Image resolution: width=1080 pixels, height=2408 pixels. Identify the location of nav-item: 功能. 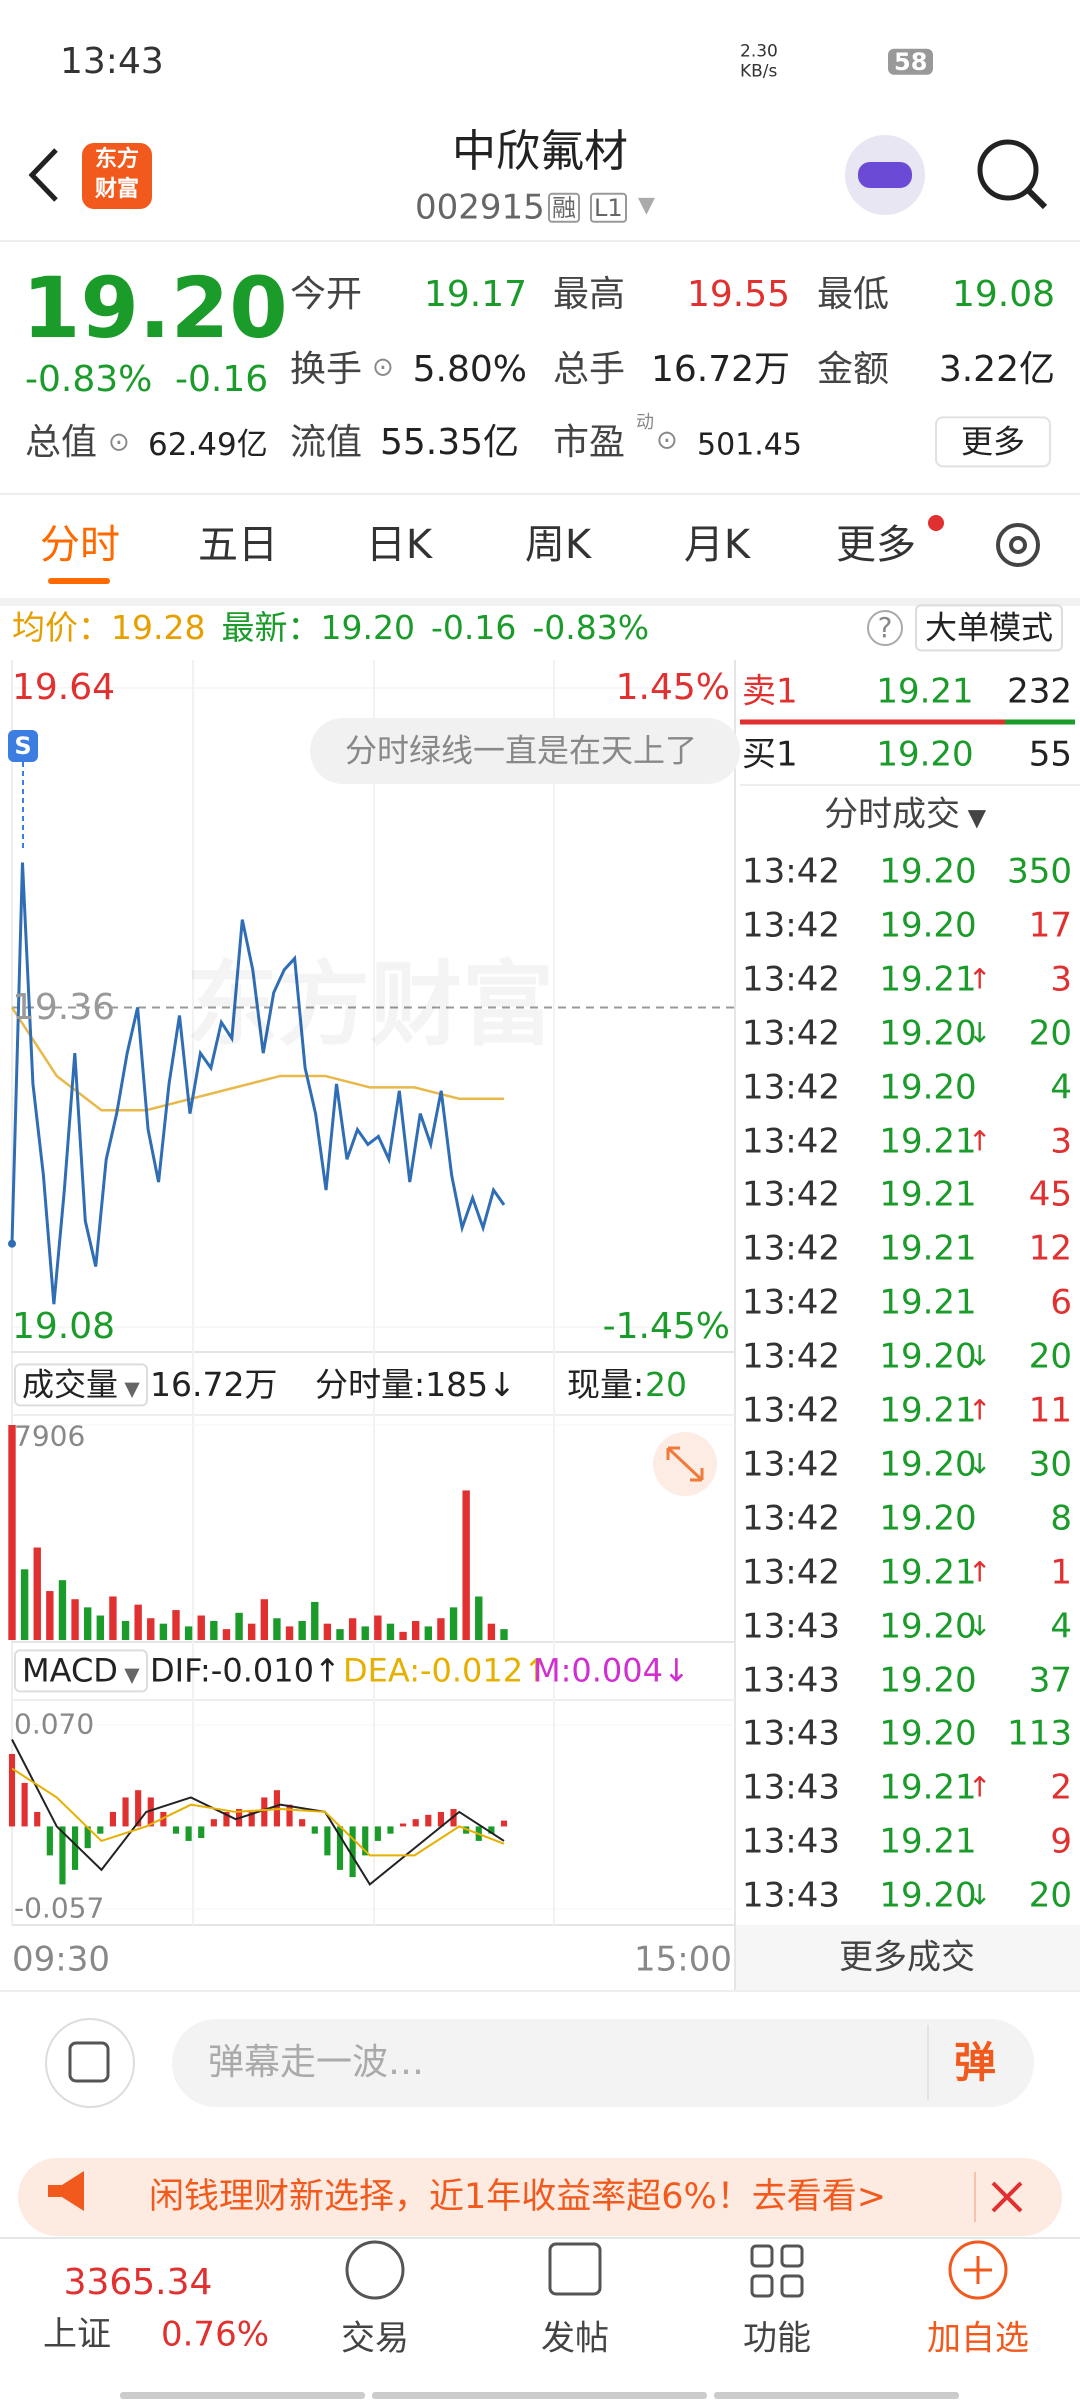
(777, 2338).